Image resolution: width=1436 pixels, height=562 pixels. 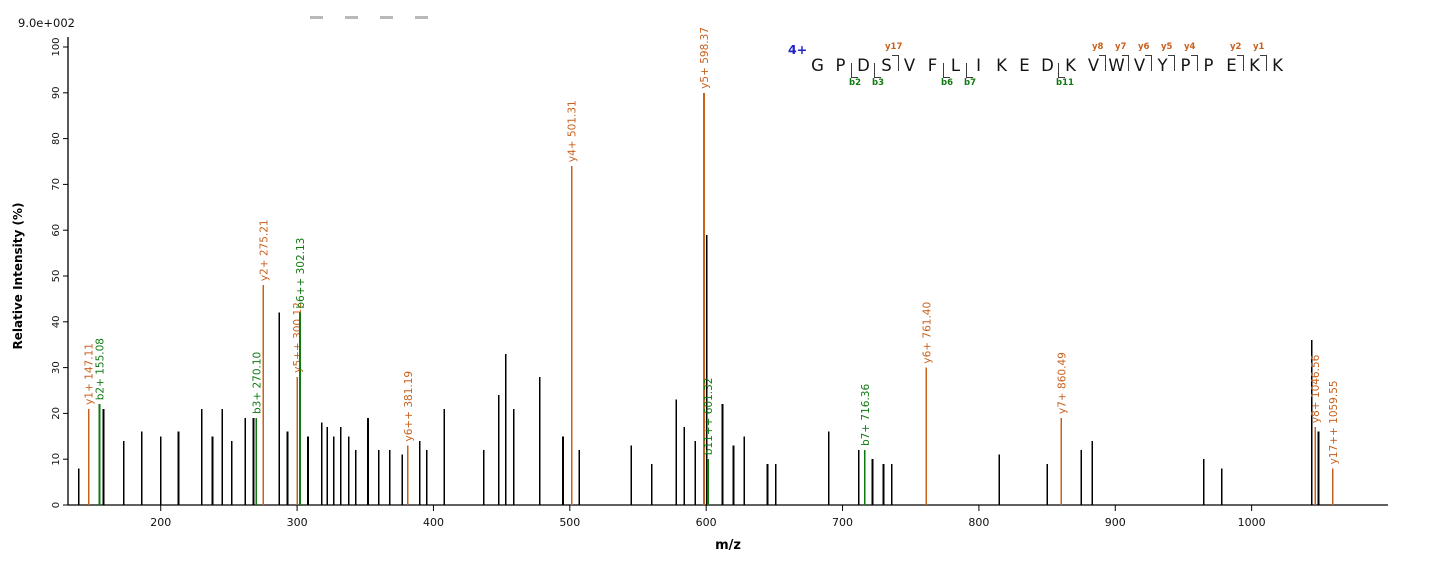 What do you see at coordinates (301, 273) in the screenshot?
I see `b-ion-peak-label: b6++ 302.13` at bounding box center [301, 273].